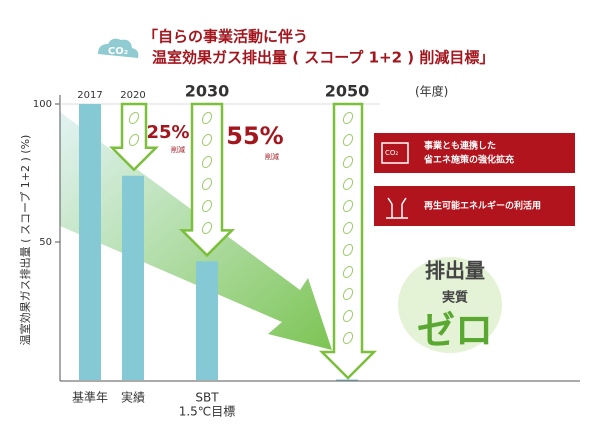 The height and width of the screenshot is (424, 600). Describe the element at coordinates (482, 206) in the screenshot. I see `measure-text: 再生可能エネルギーの利活用` at that location.